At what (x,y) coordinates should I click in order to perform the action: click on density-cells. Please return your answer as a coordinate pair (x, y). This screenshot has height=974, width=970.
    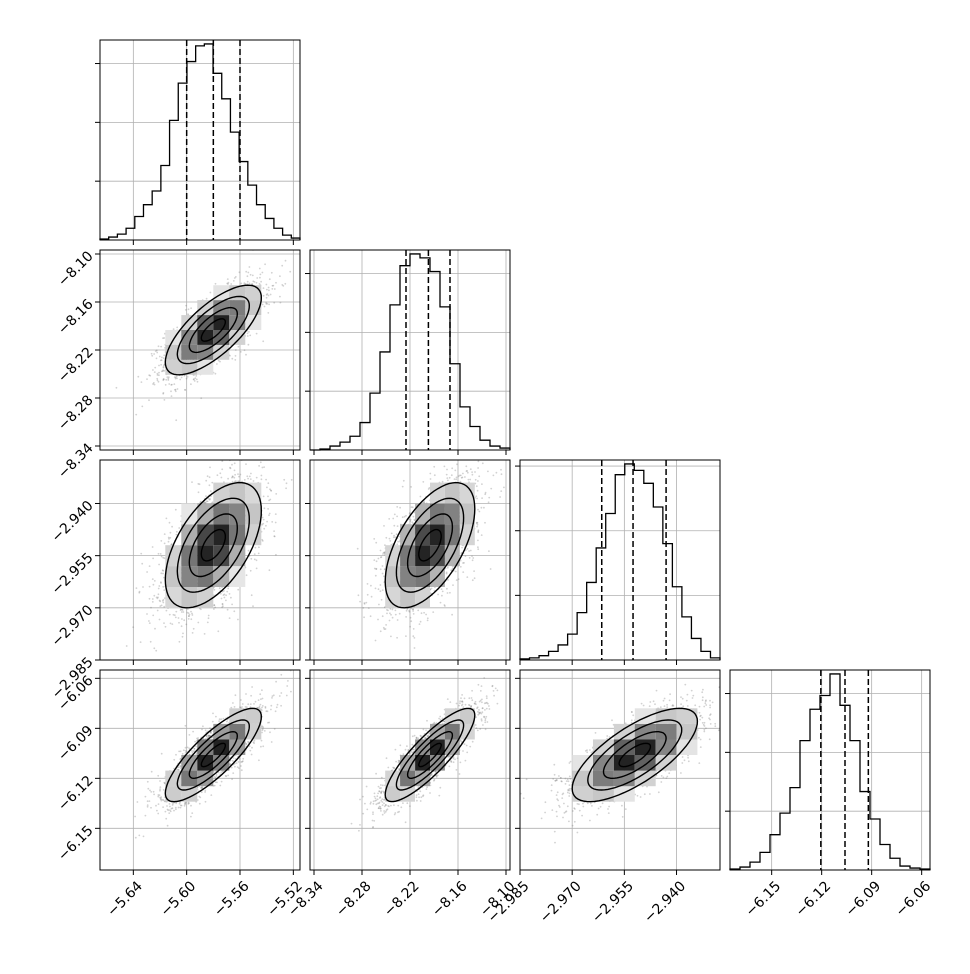
    Looking at the image, I should click on (213, 545).